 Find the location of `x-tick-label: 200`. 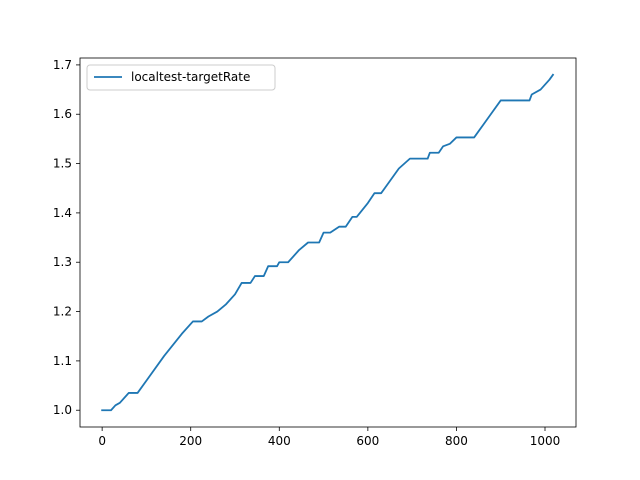

x-tick-label: 200 is located at coordinates (190, 441).